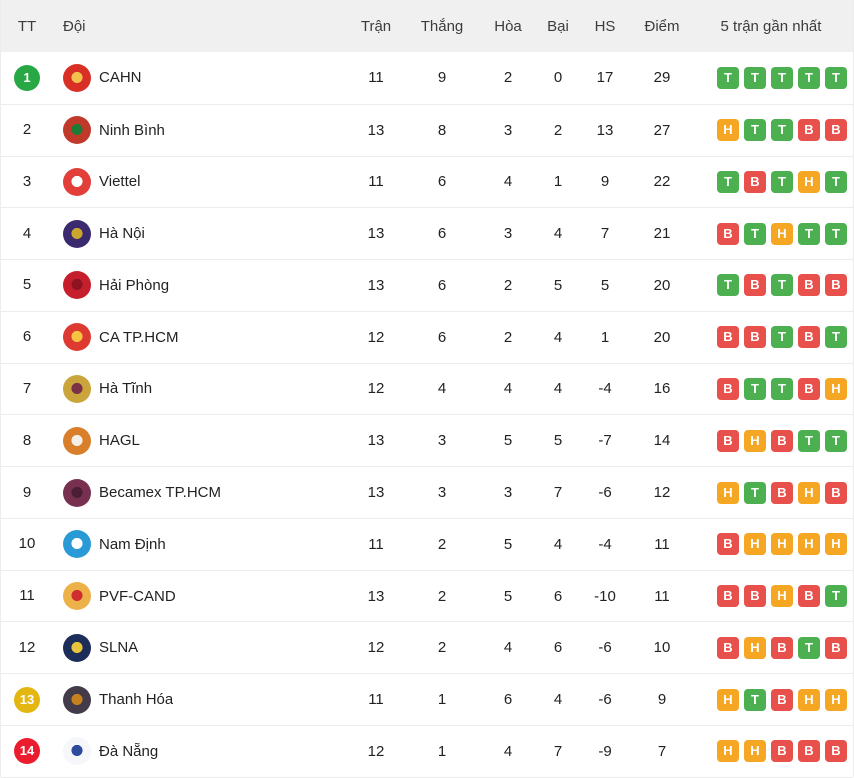 The height and width of the screenshot is (778, 854). What do you see at coordinates (198, 492) in the screenshot?
I see `team-cell: Becamex TP.HCM` at bounding box center [198, 492].